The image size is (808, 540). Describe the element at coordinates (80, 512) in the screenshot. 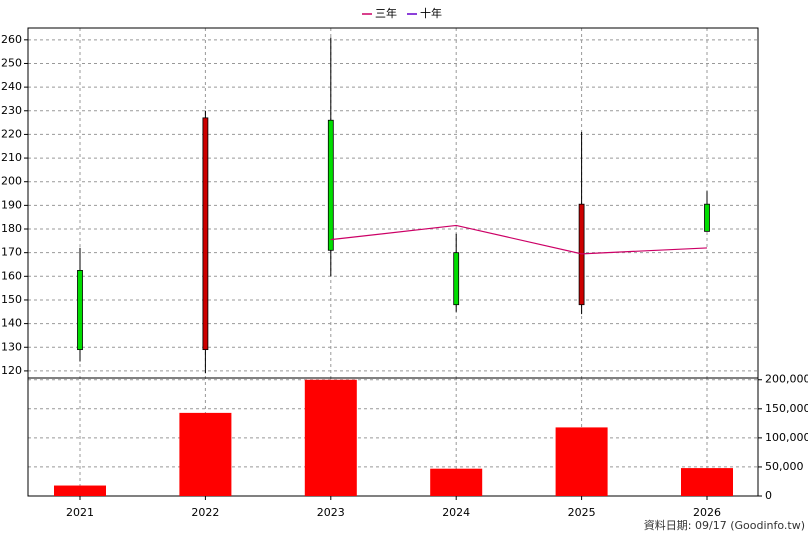

I see `x-tick-label: 2021` at that location.